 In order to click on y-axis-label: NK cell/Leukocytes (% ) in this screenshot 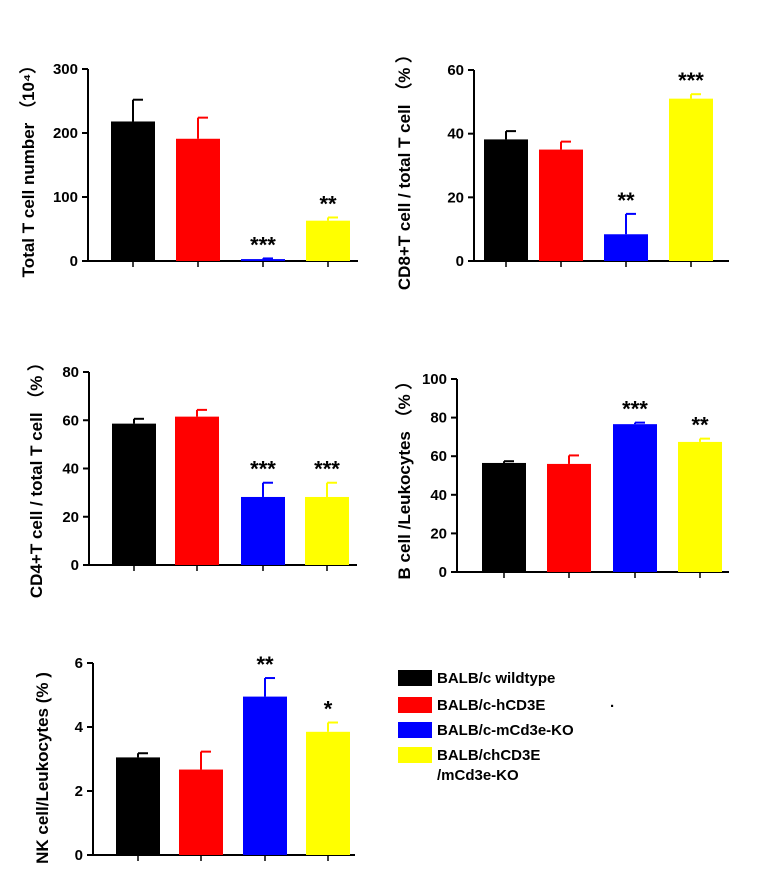, I will do `click(42, 768)`.